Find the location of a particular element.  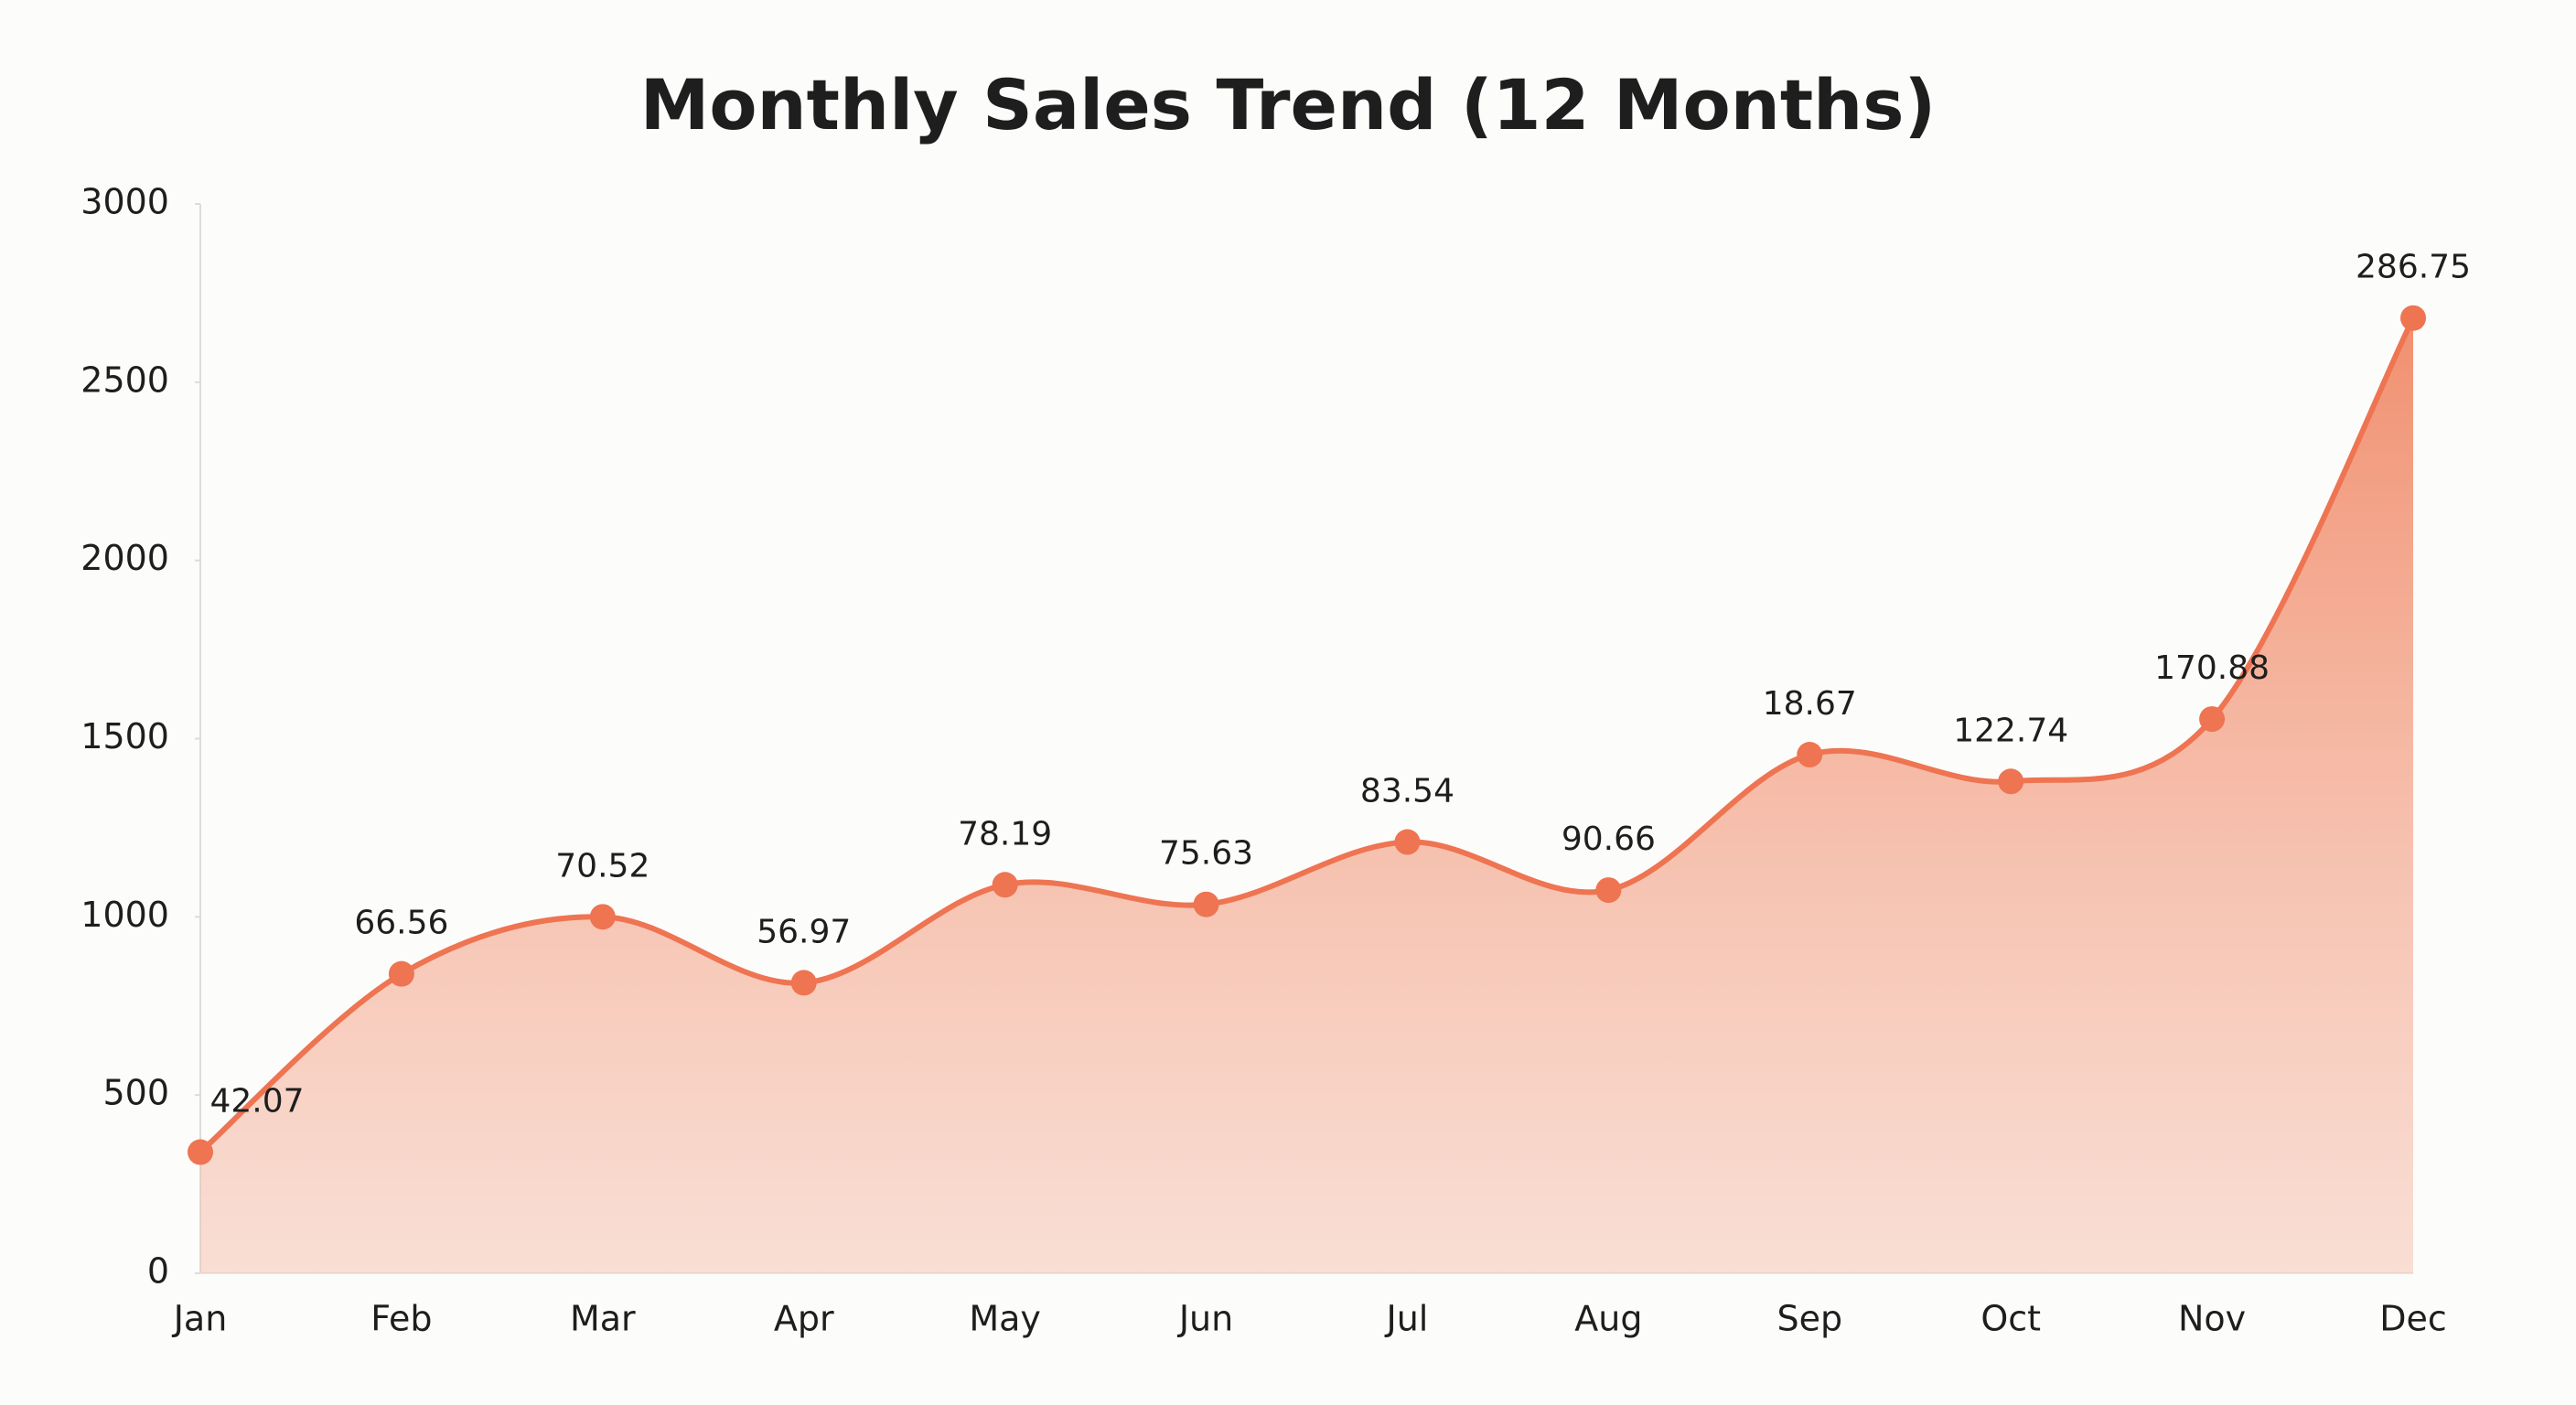

data-label: 56.97 is located at coordinates (804, 931).